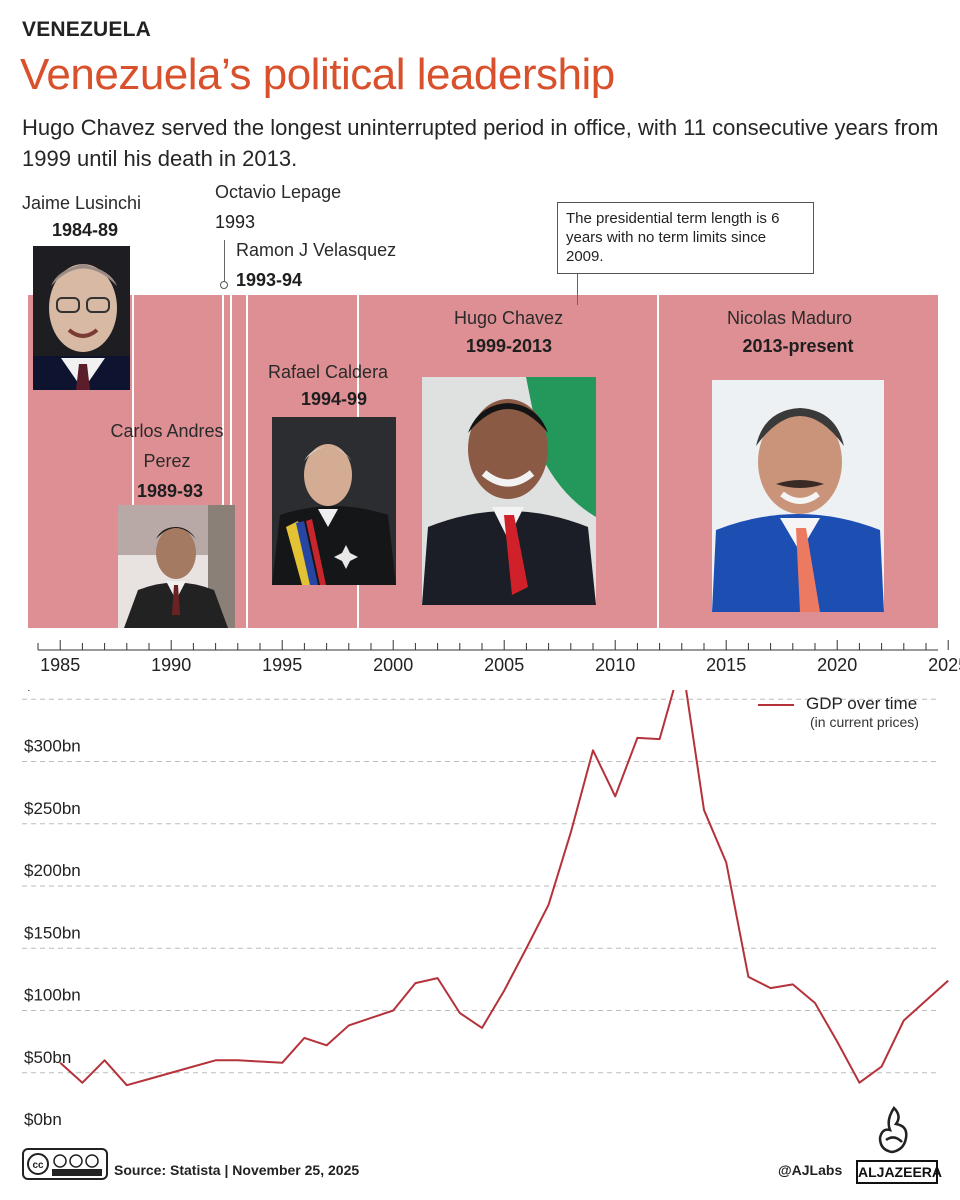  I want to click on note-leader-line, so click(577, 289).